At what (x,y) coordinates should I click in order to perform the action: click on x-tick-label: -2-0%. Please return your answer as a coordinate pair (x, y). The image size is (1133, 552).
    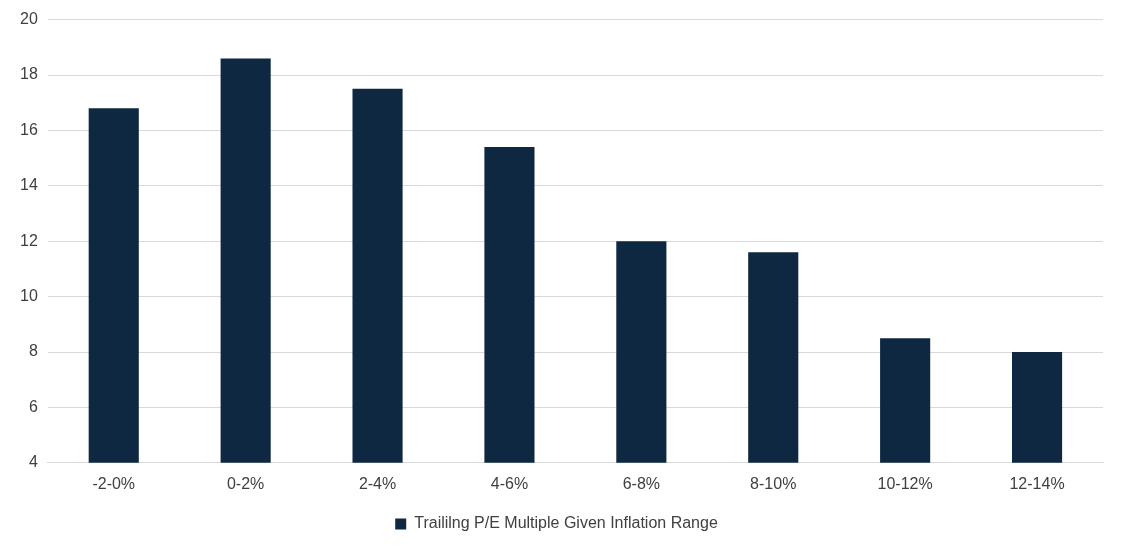
    Looking at the image, I should click on (114, 483).